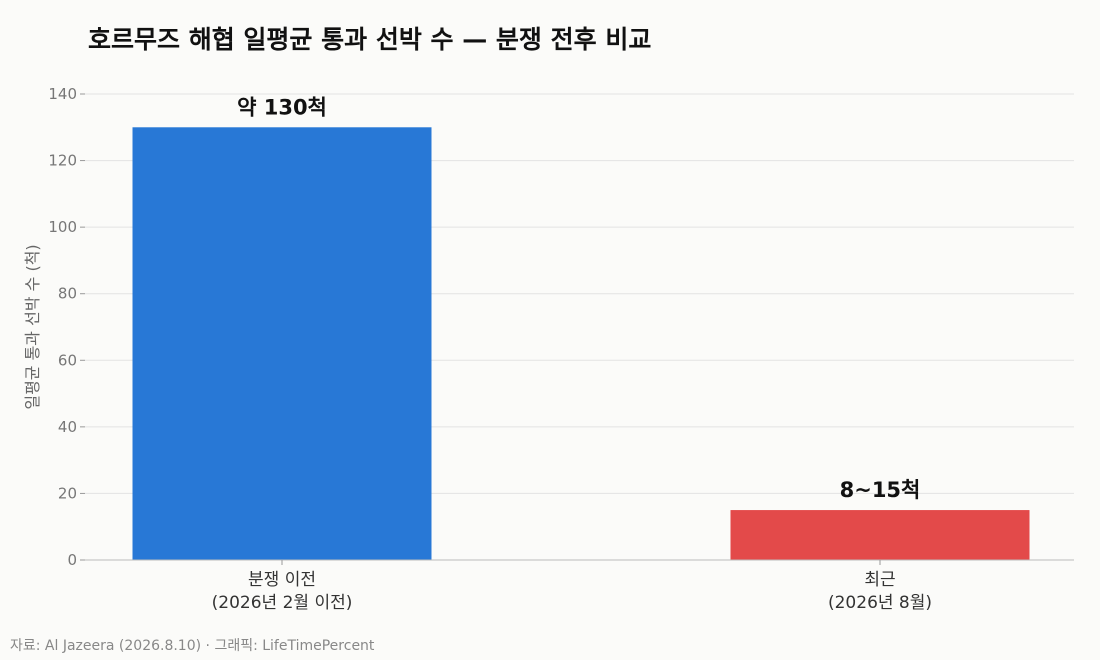 Image resolution: width=1100 pixels, height=660 pixels. Describe the element at coordinates (62, 227) in the screenshot. I see `y-tick-label: 100` at that location.